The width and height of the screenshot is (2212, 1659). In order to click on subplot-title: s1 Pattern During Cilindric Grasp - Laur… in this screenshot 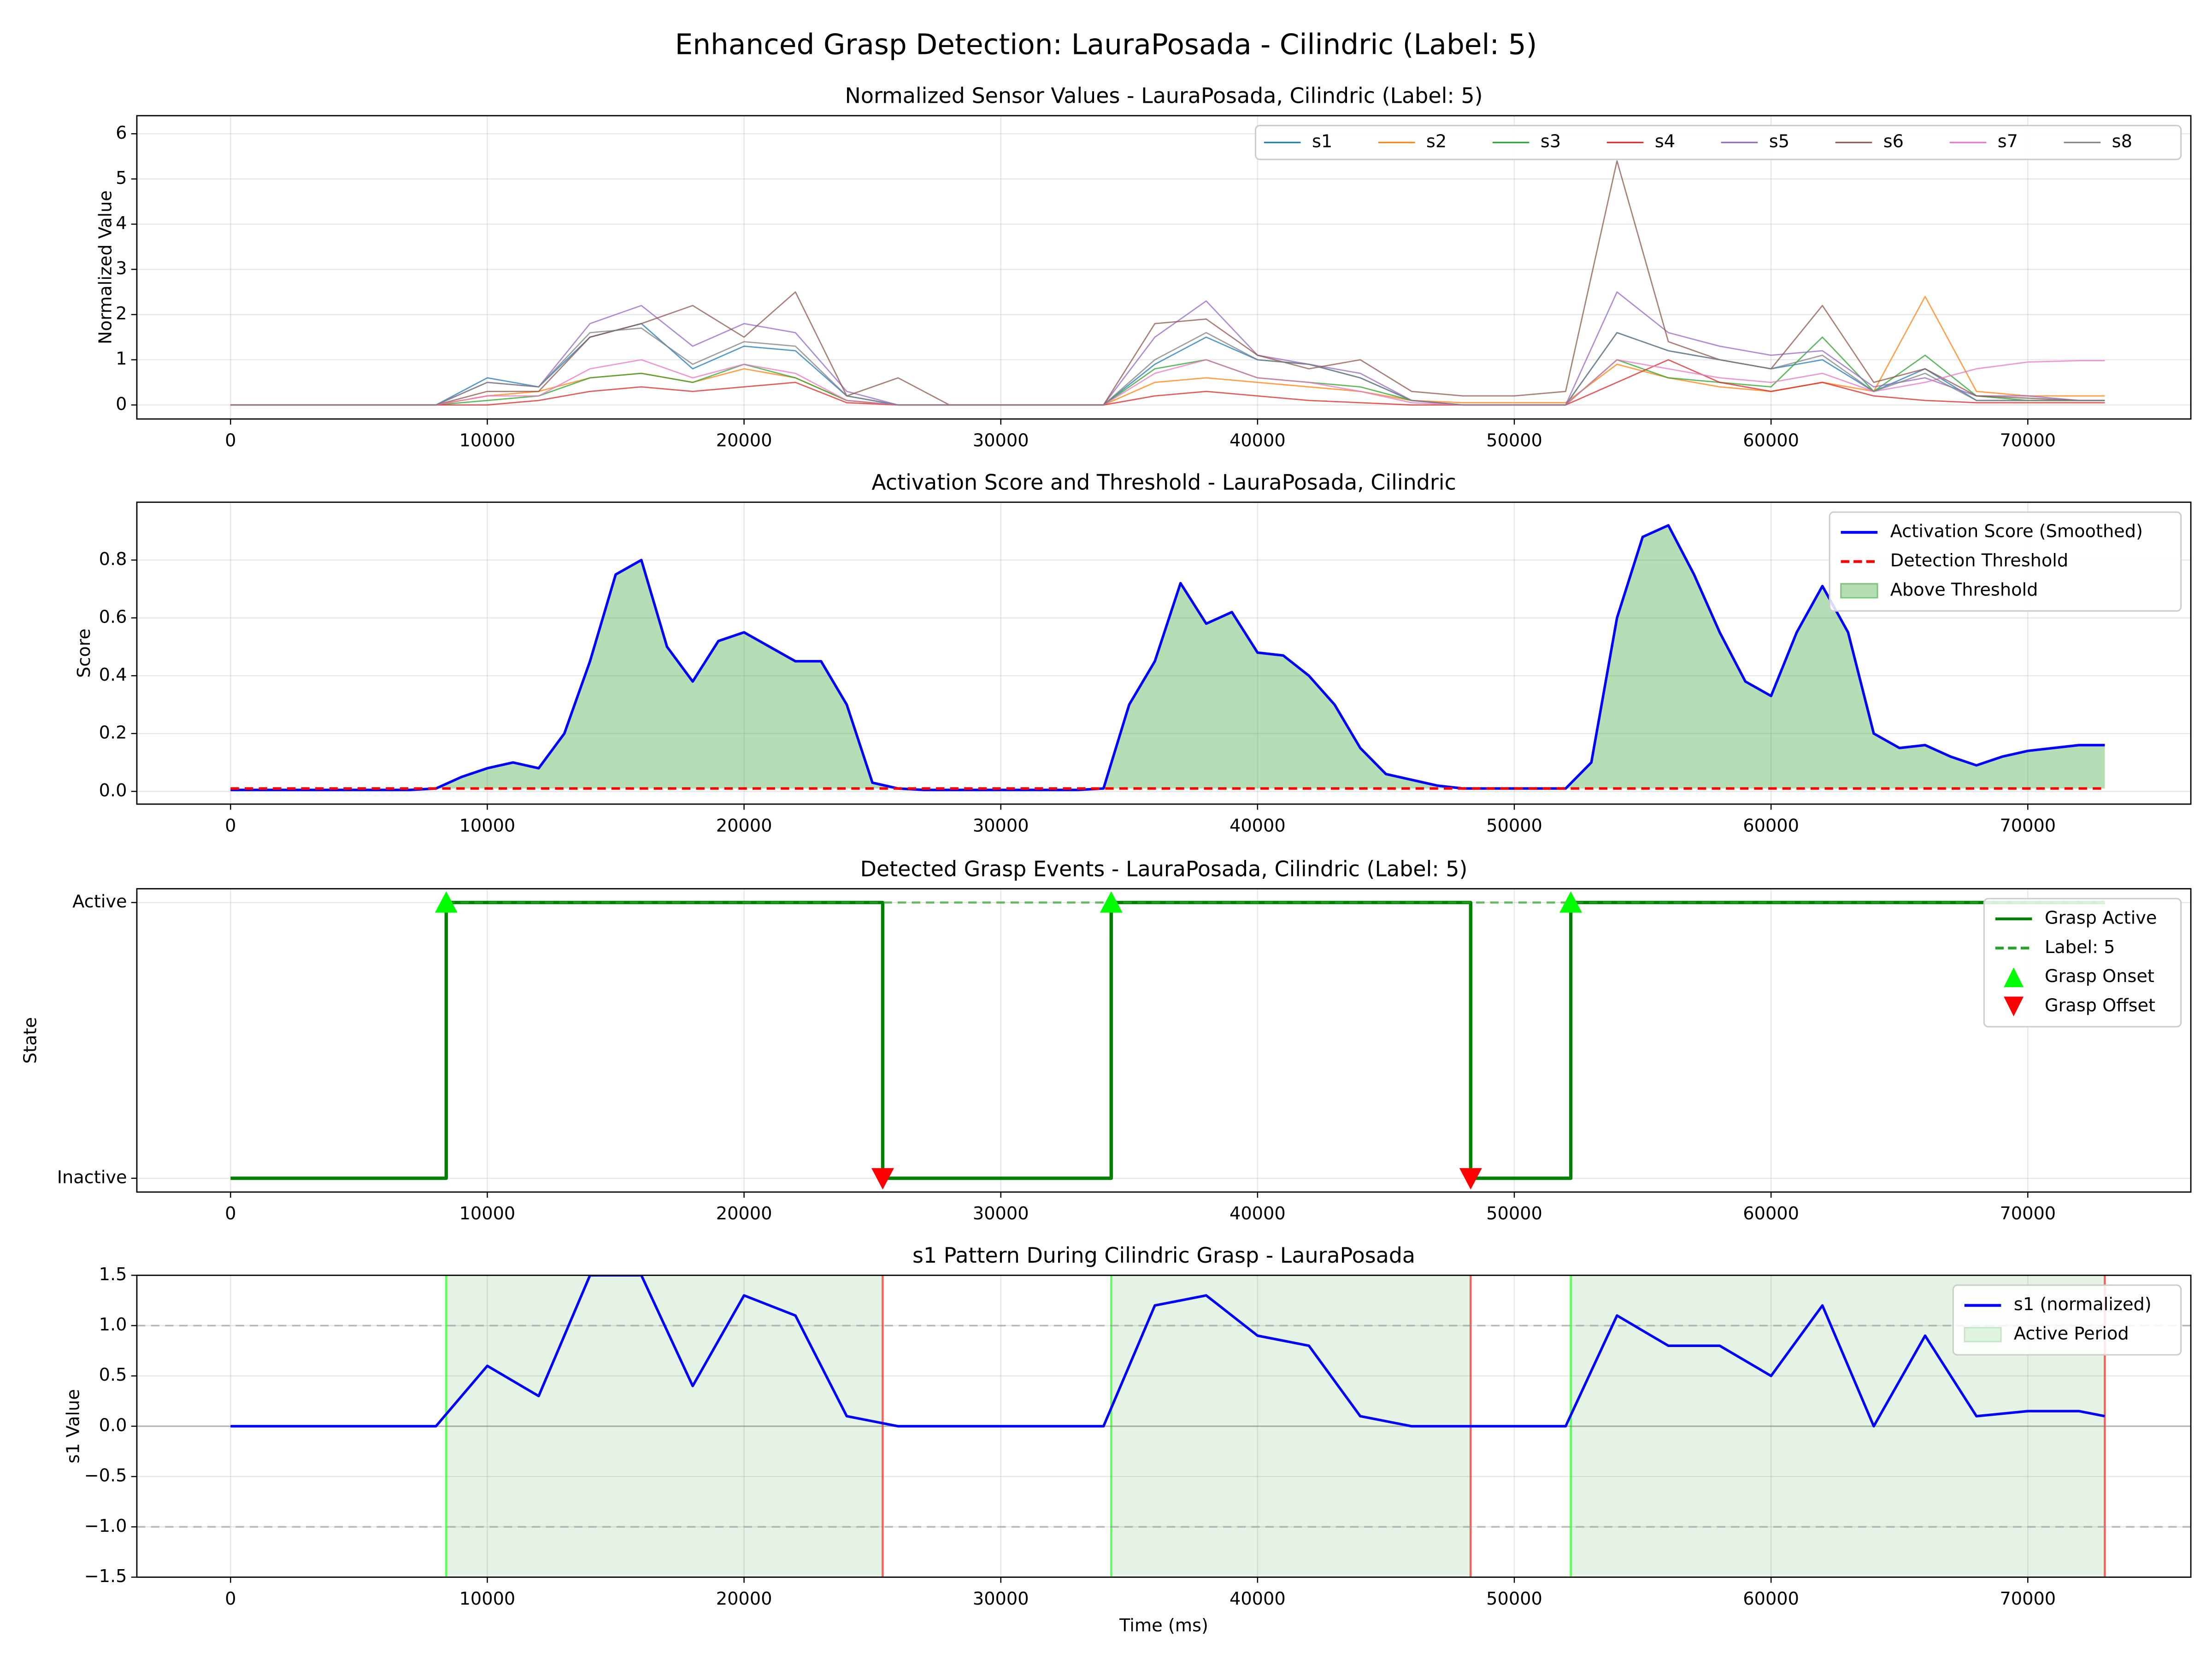, I will do `click(1163, 1255)`.